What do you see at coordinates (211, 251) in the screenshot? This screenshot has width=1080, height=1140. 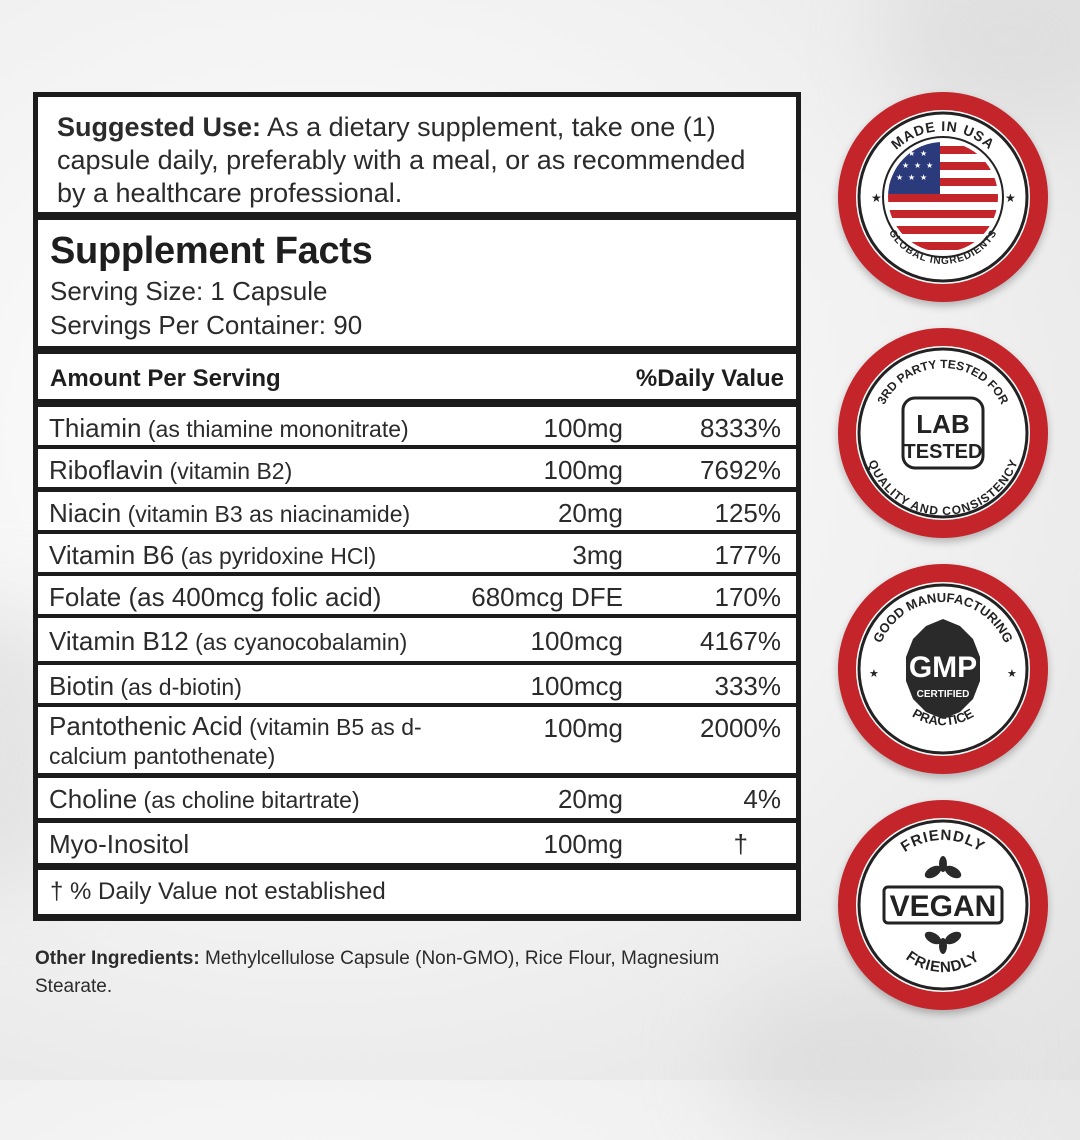 I see `facts-title: Supplement Facts` at bounding box center [211, 251].